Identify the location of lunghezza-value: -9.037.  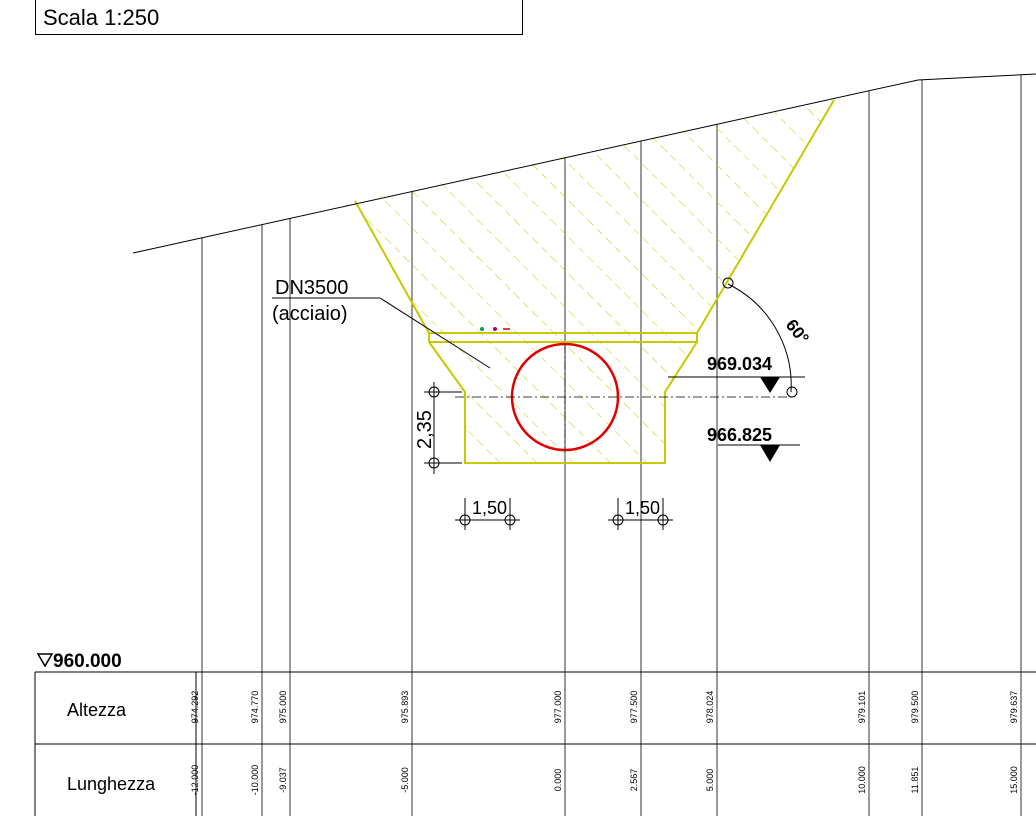
(283, 780).